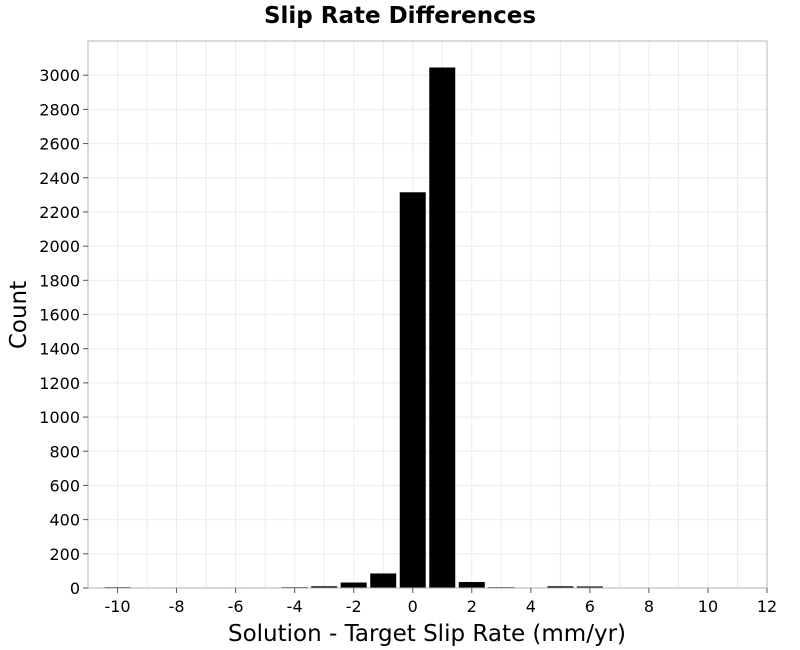 Image resolution: width=800 pixels, height=650 pixels. What do you see at coordinates (59, 144) in the screenshot?
I see `y-tick-label: 2600` at bounding box center [59, 144].